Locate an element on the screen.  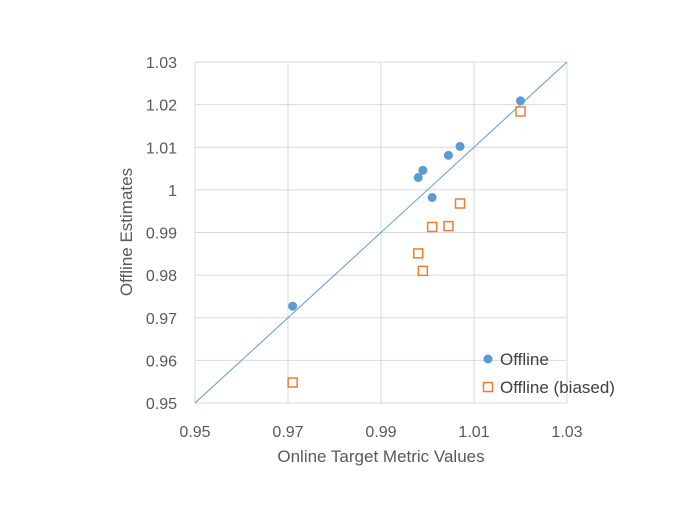
legend: Offline Offline (biased) is located at coordinates (548, 373).